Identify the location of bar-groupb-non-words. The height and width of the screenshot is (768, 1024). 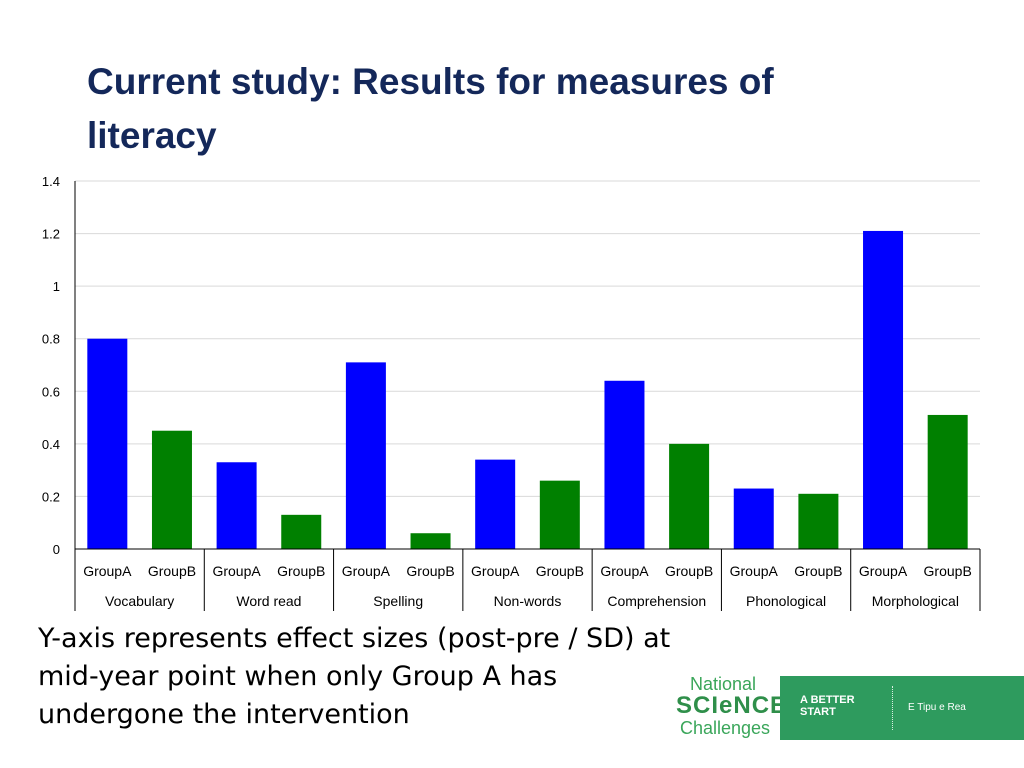
(559, 514).